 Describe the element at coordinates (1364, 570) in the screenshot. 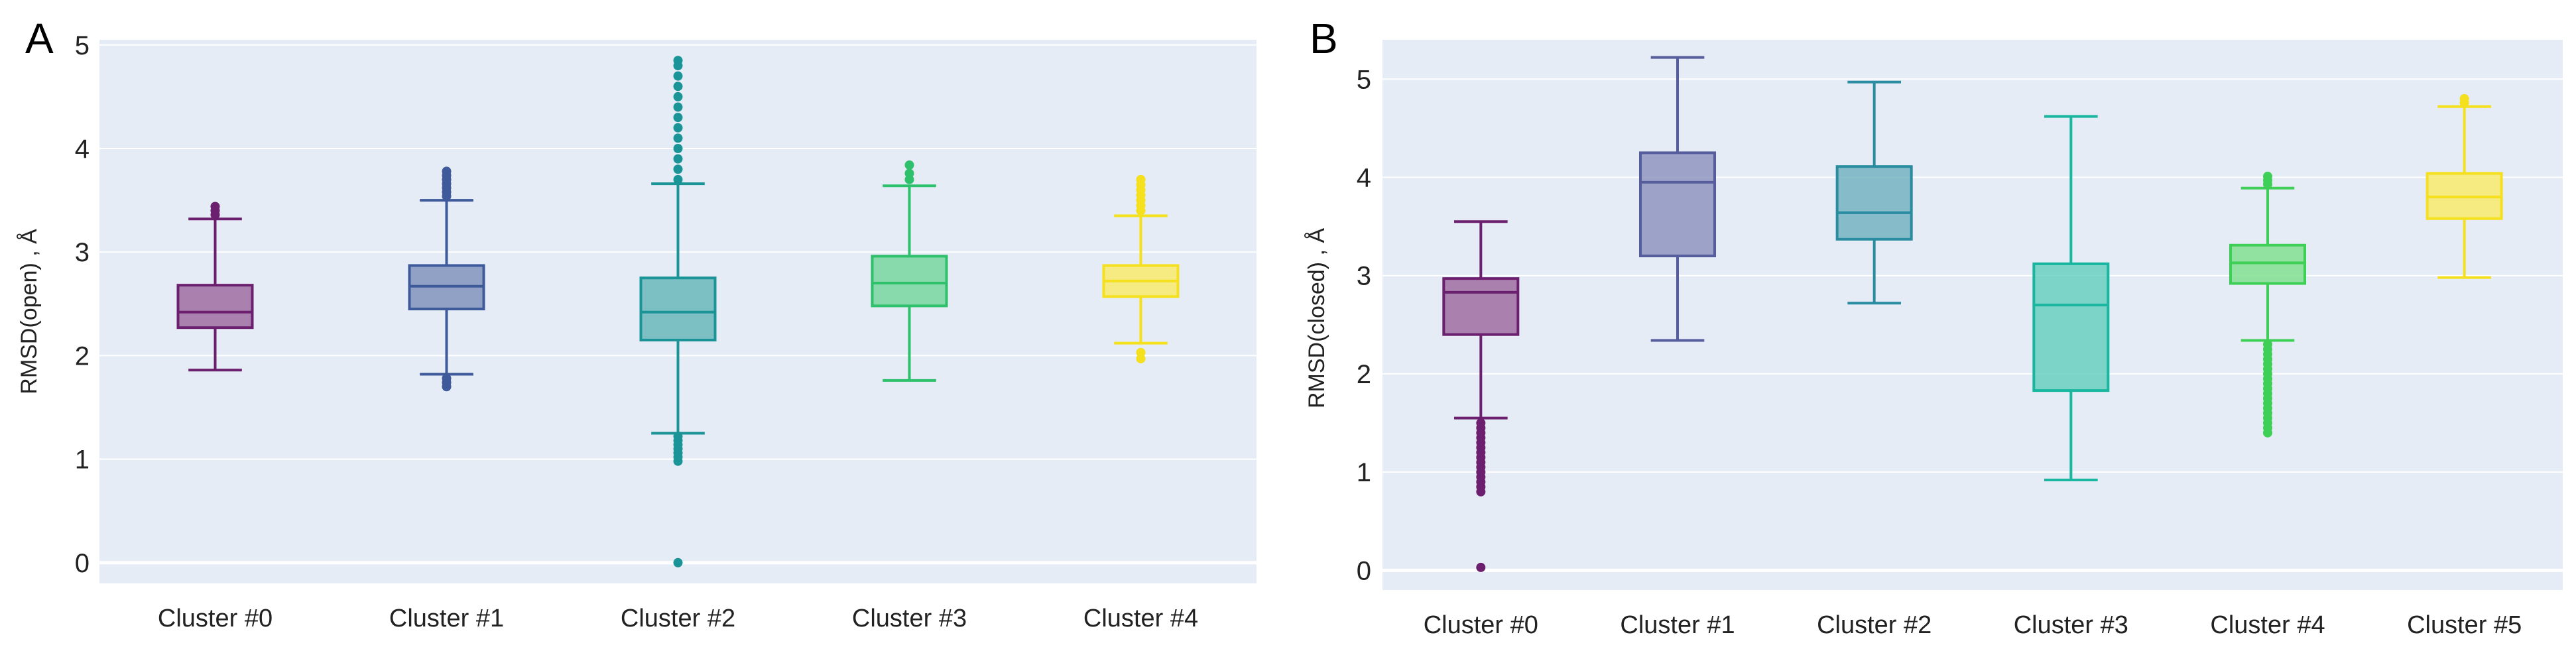

I see `panel-b-y-tick-label: 0` at that location.